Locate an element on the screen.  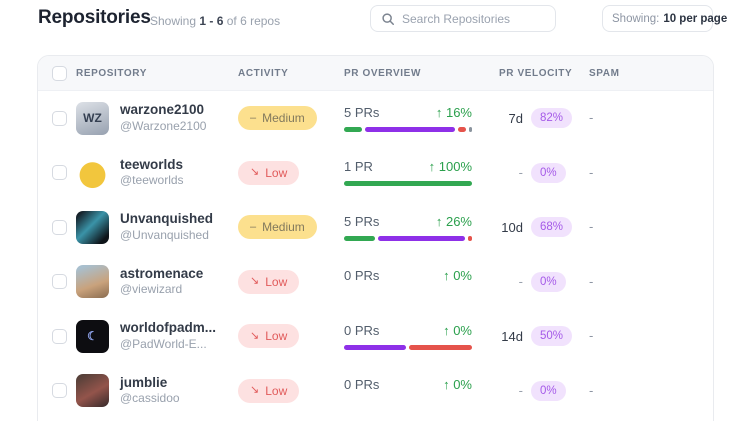
repo-handle: @teeworlds is located at coordinates (152, 180).